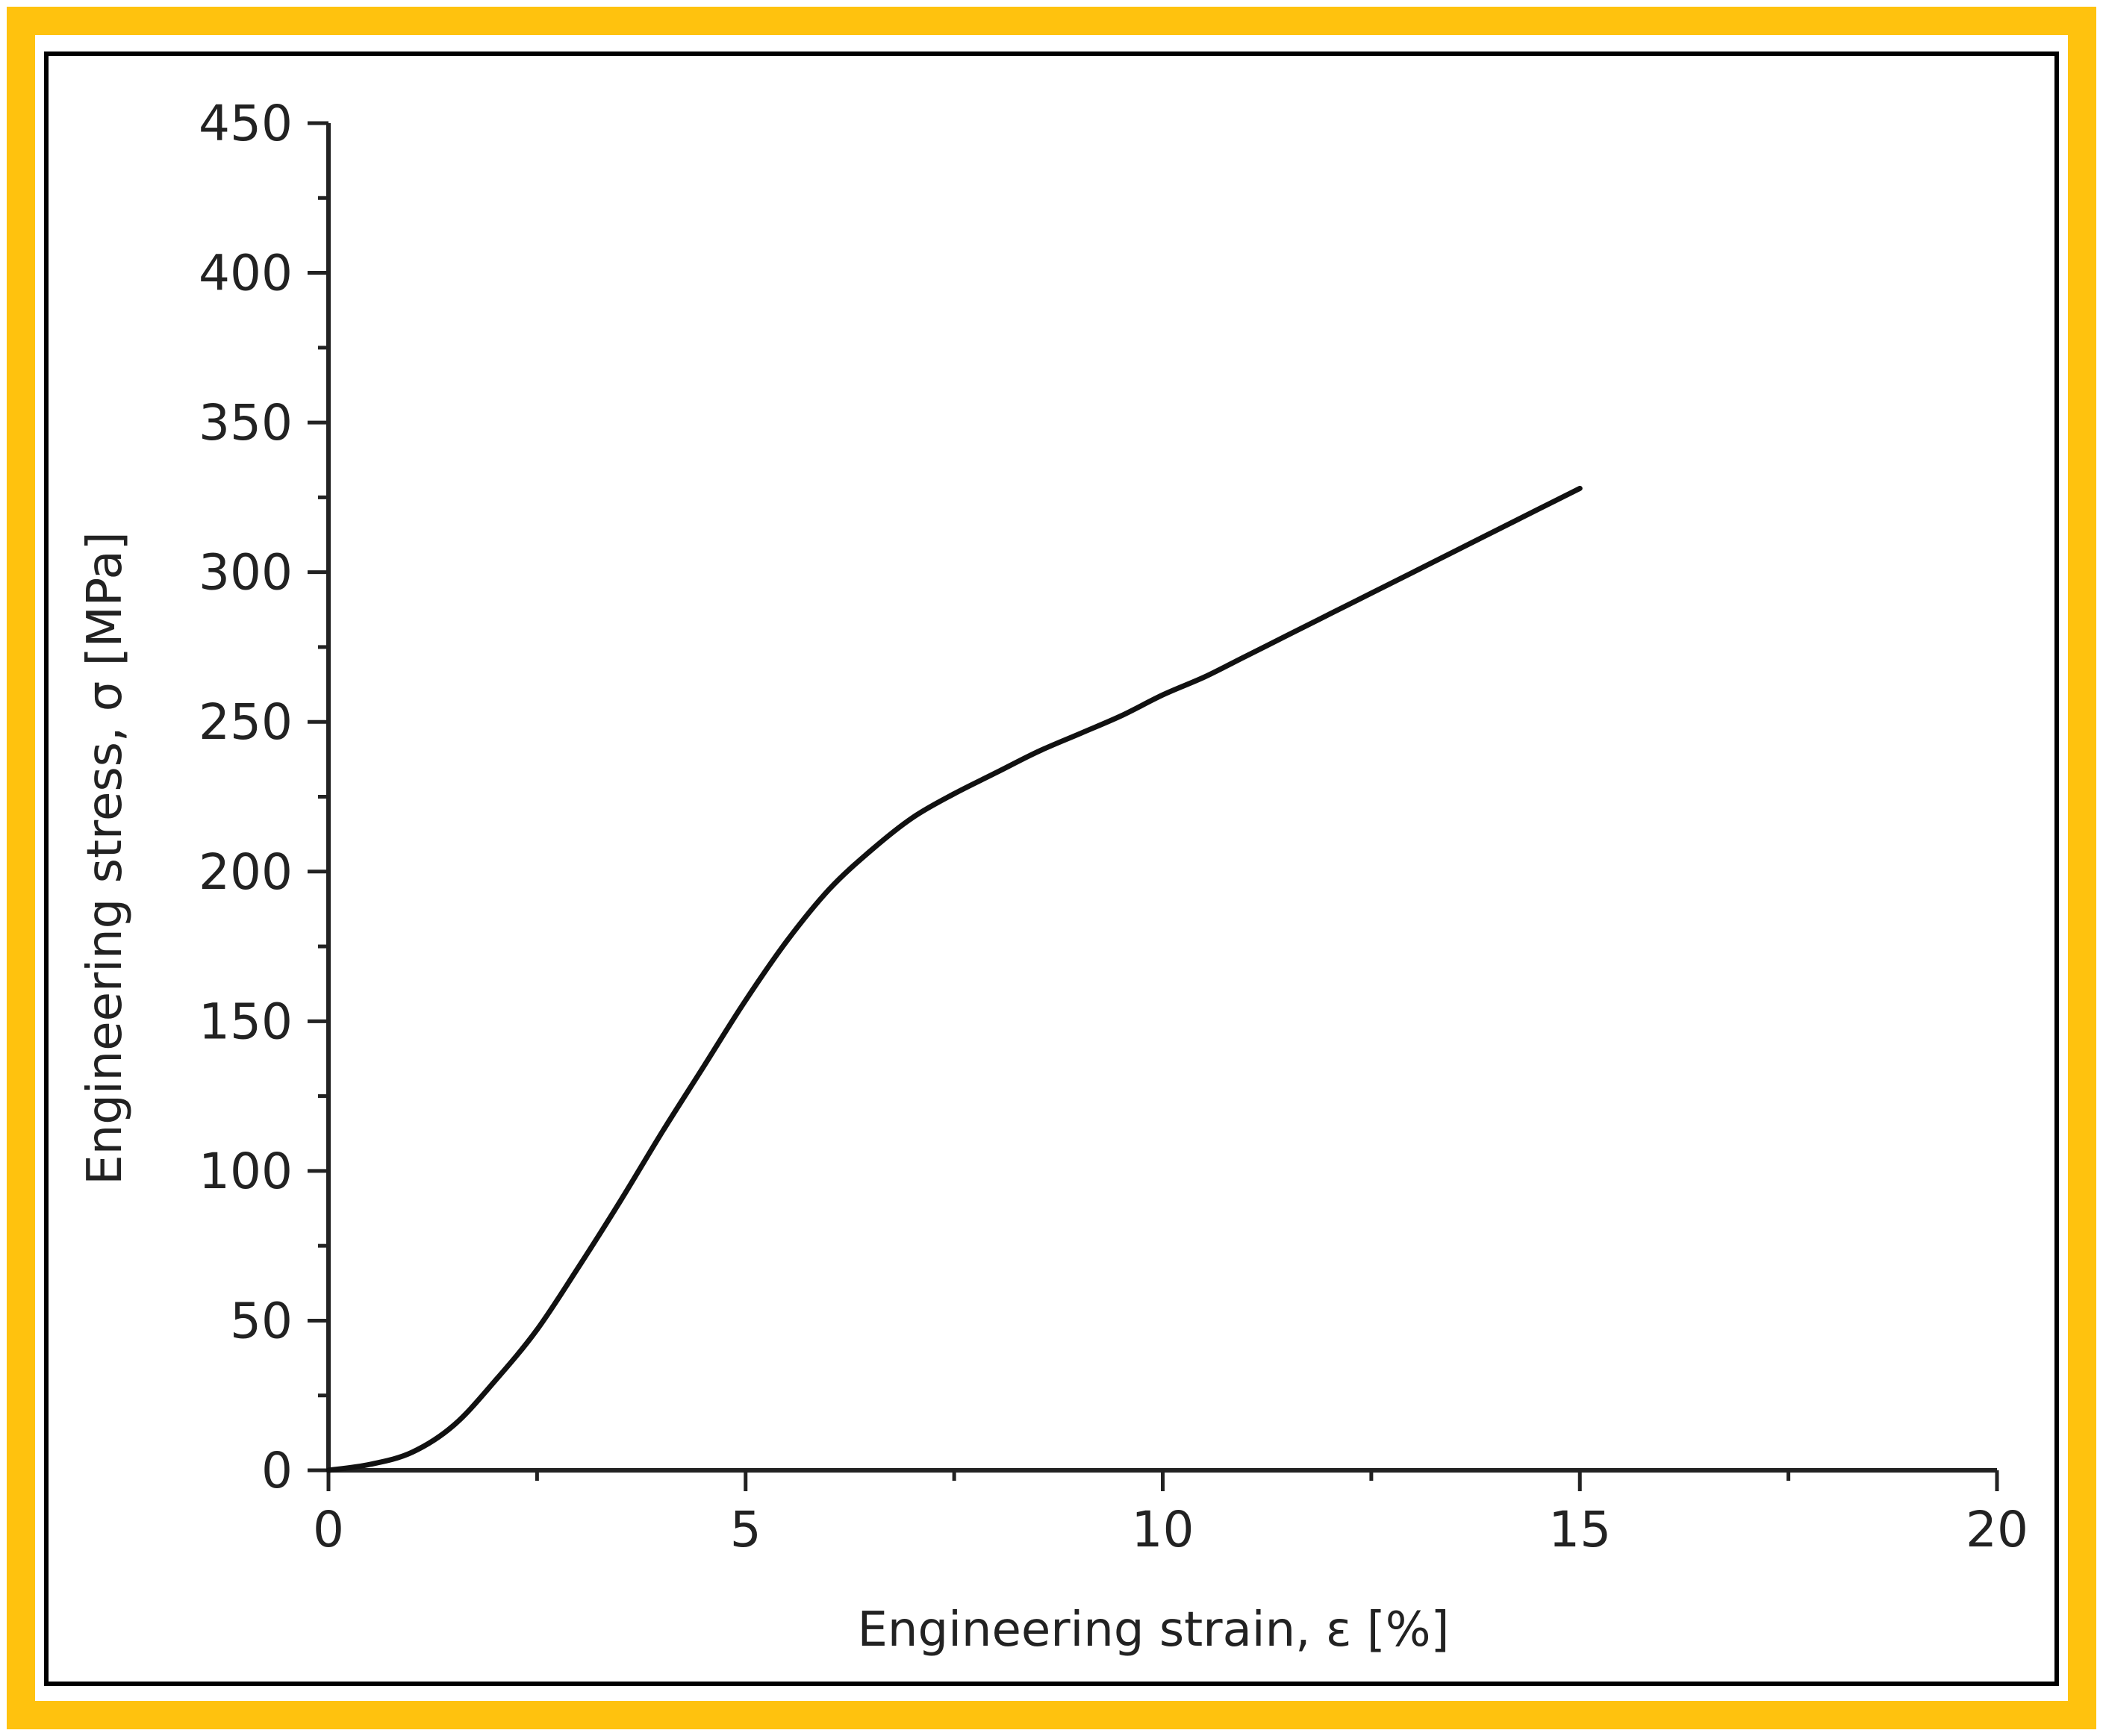 Image resolution: width=2103 pixels, height=1736 pixels. What do you see at coordinates (1997, 1530) in the screenshot?
I see `x-tick-label: 20` at bounding box center [1997, 1530].